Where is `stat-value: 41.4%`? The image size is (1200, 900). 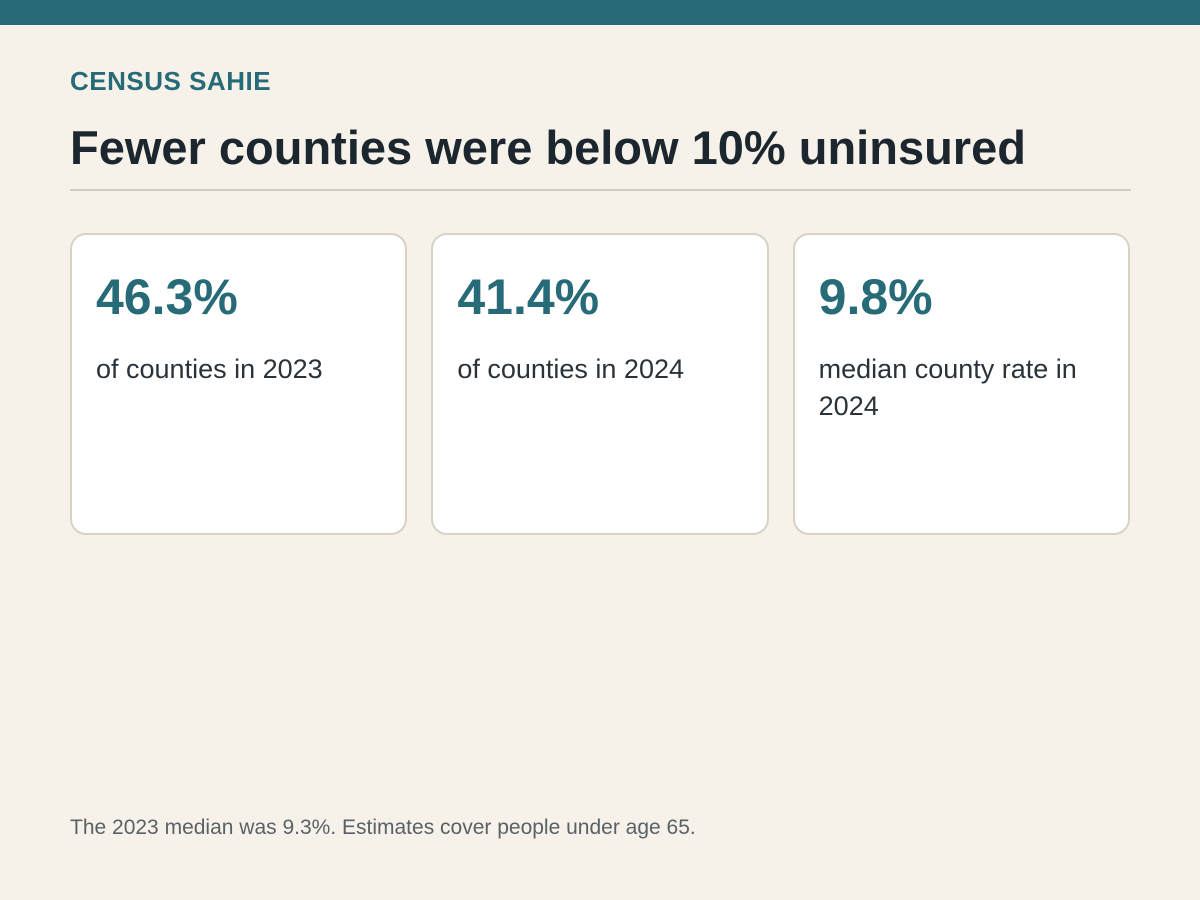 stat-value: 41.4% is located at coordinates (528, 297).